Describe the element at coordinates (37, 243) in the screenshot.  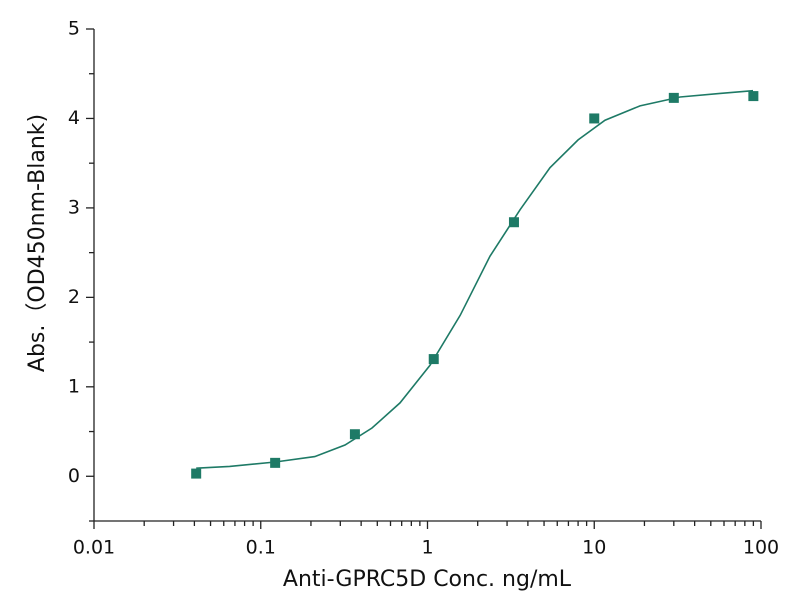
I see `y-axis-label: Abs.（OD450nm-Blank)` at that location.